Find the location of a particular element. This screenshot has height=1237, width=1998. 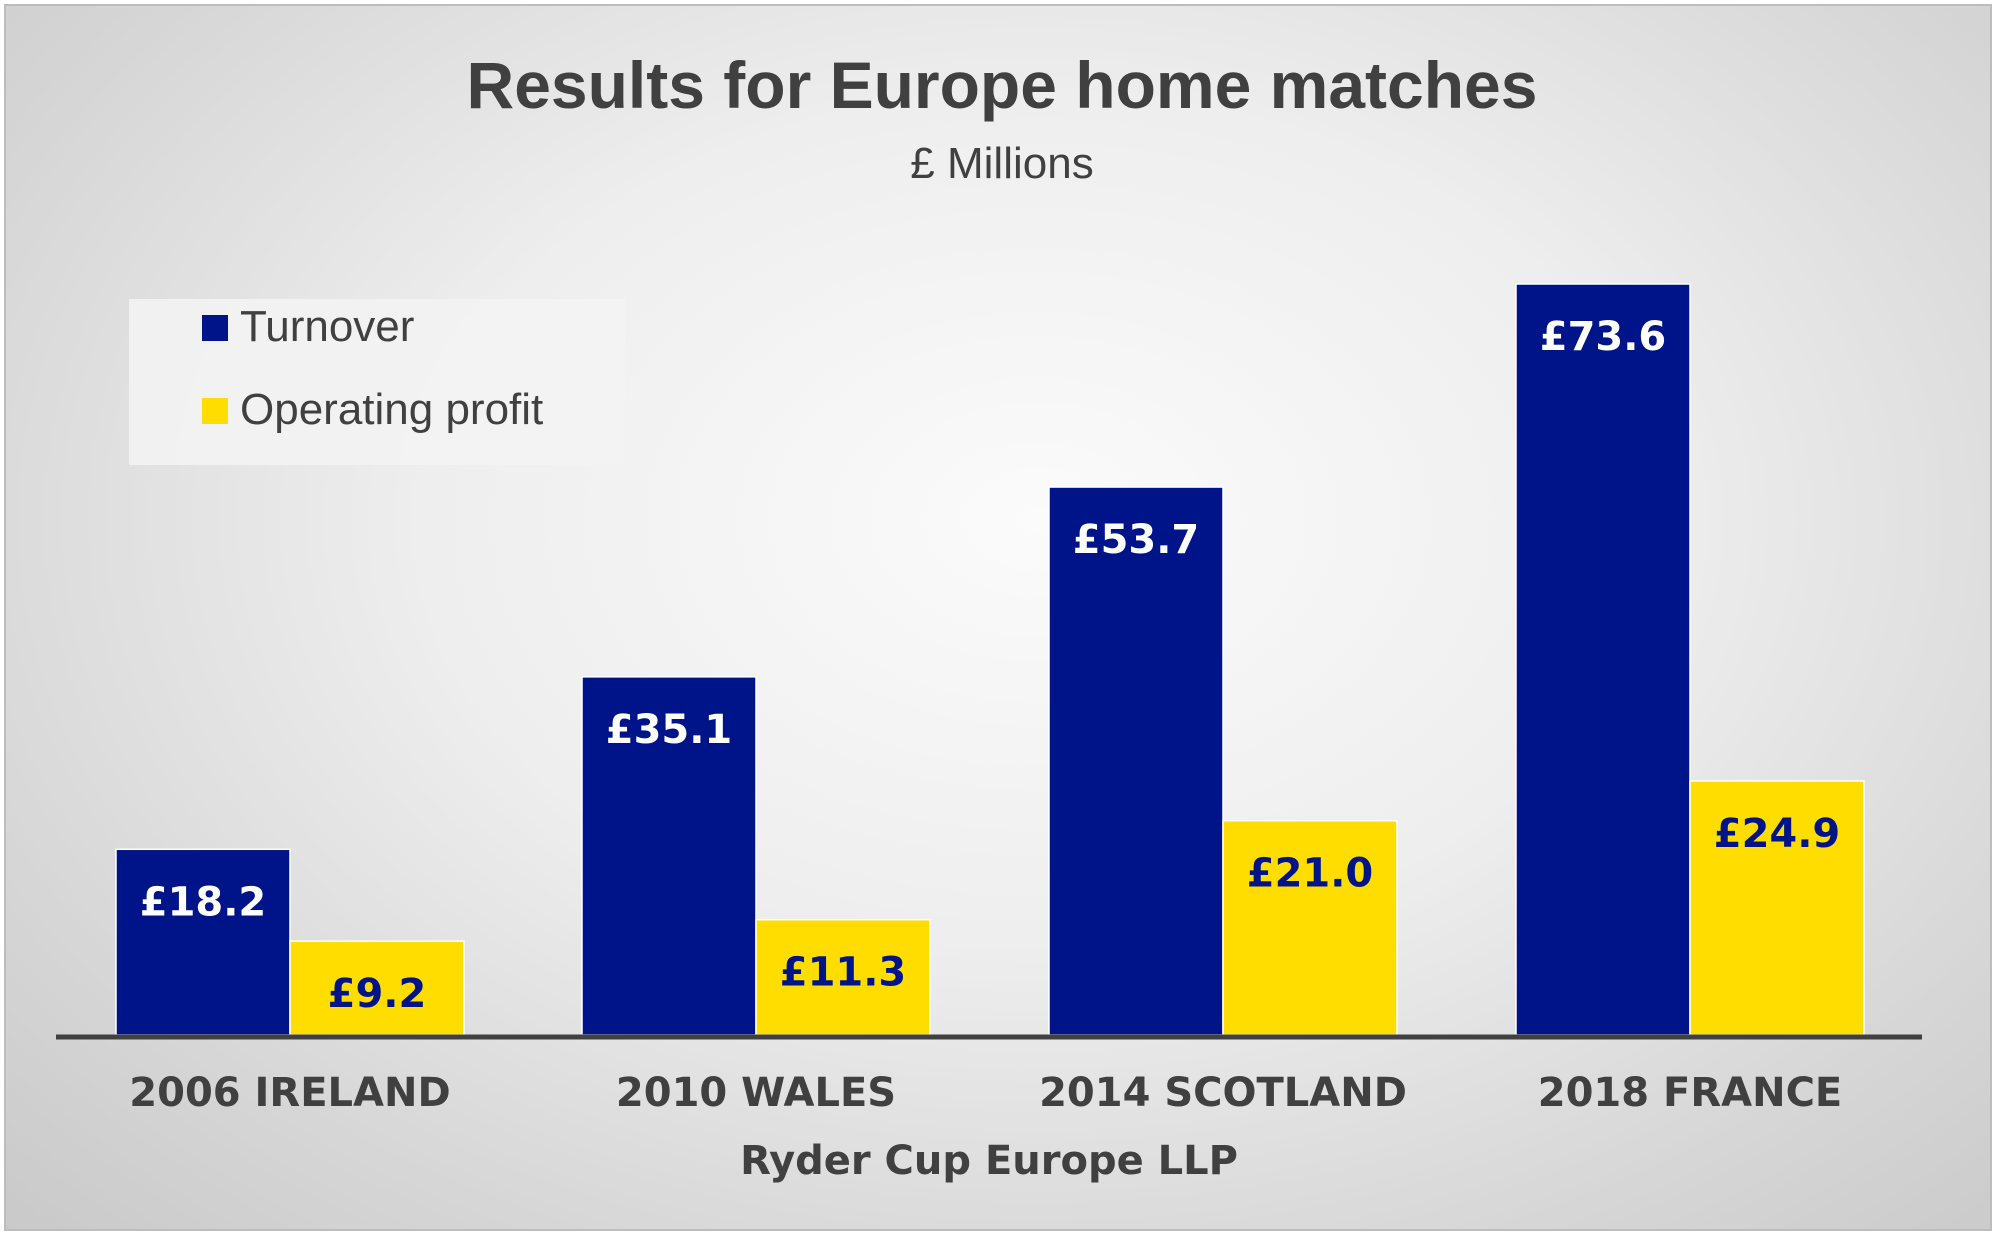

data-label-turnover-2018-france: £73.6 is located at coordinates (1603, 337).